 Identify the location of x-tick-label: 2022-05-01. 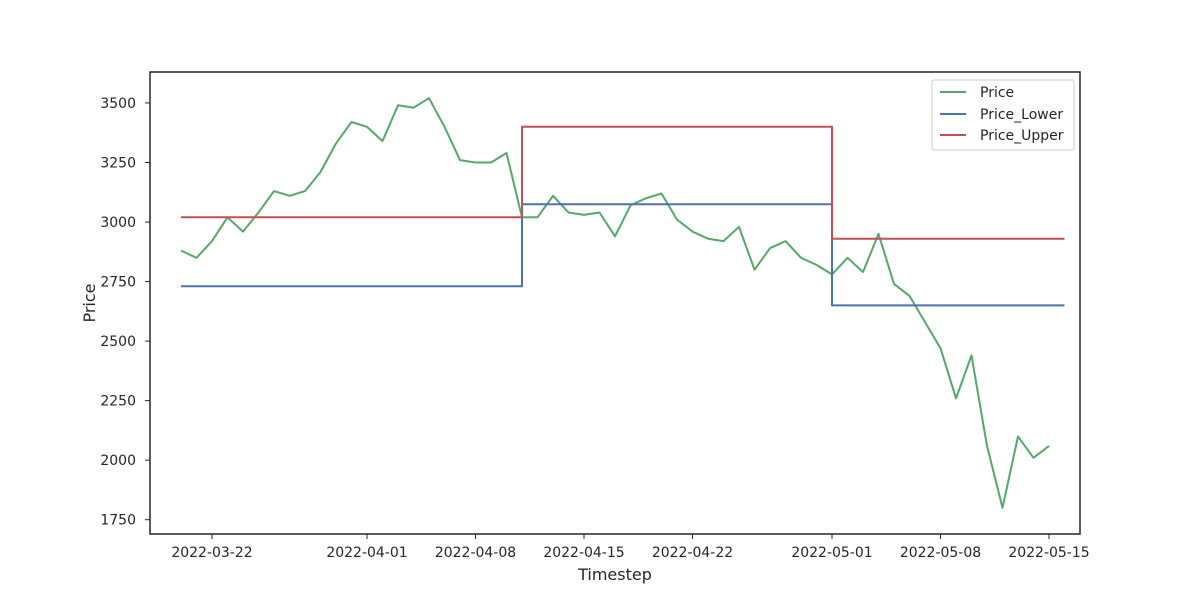
(831, 553).